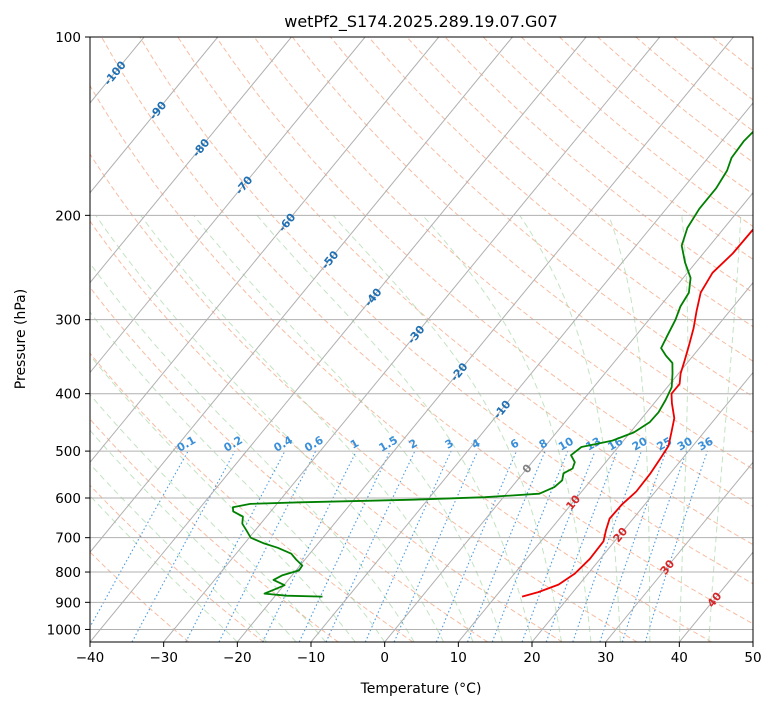 Image resolution: width=775 pixels, height=708 pixels. I want to click on y-tick-label: 200, so click(68, 216).